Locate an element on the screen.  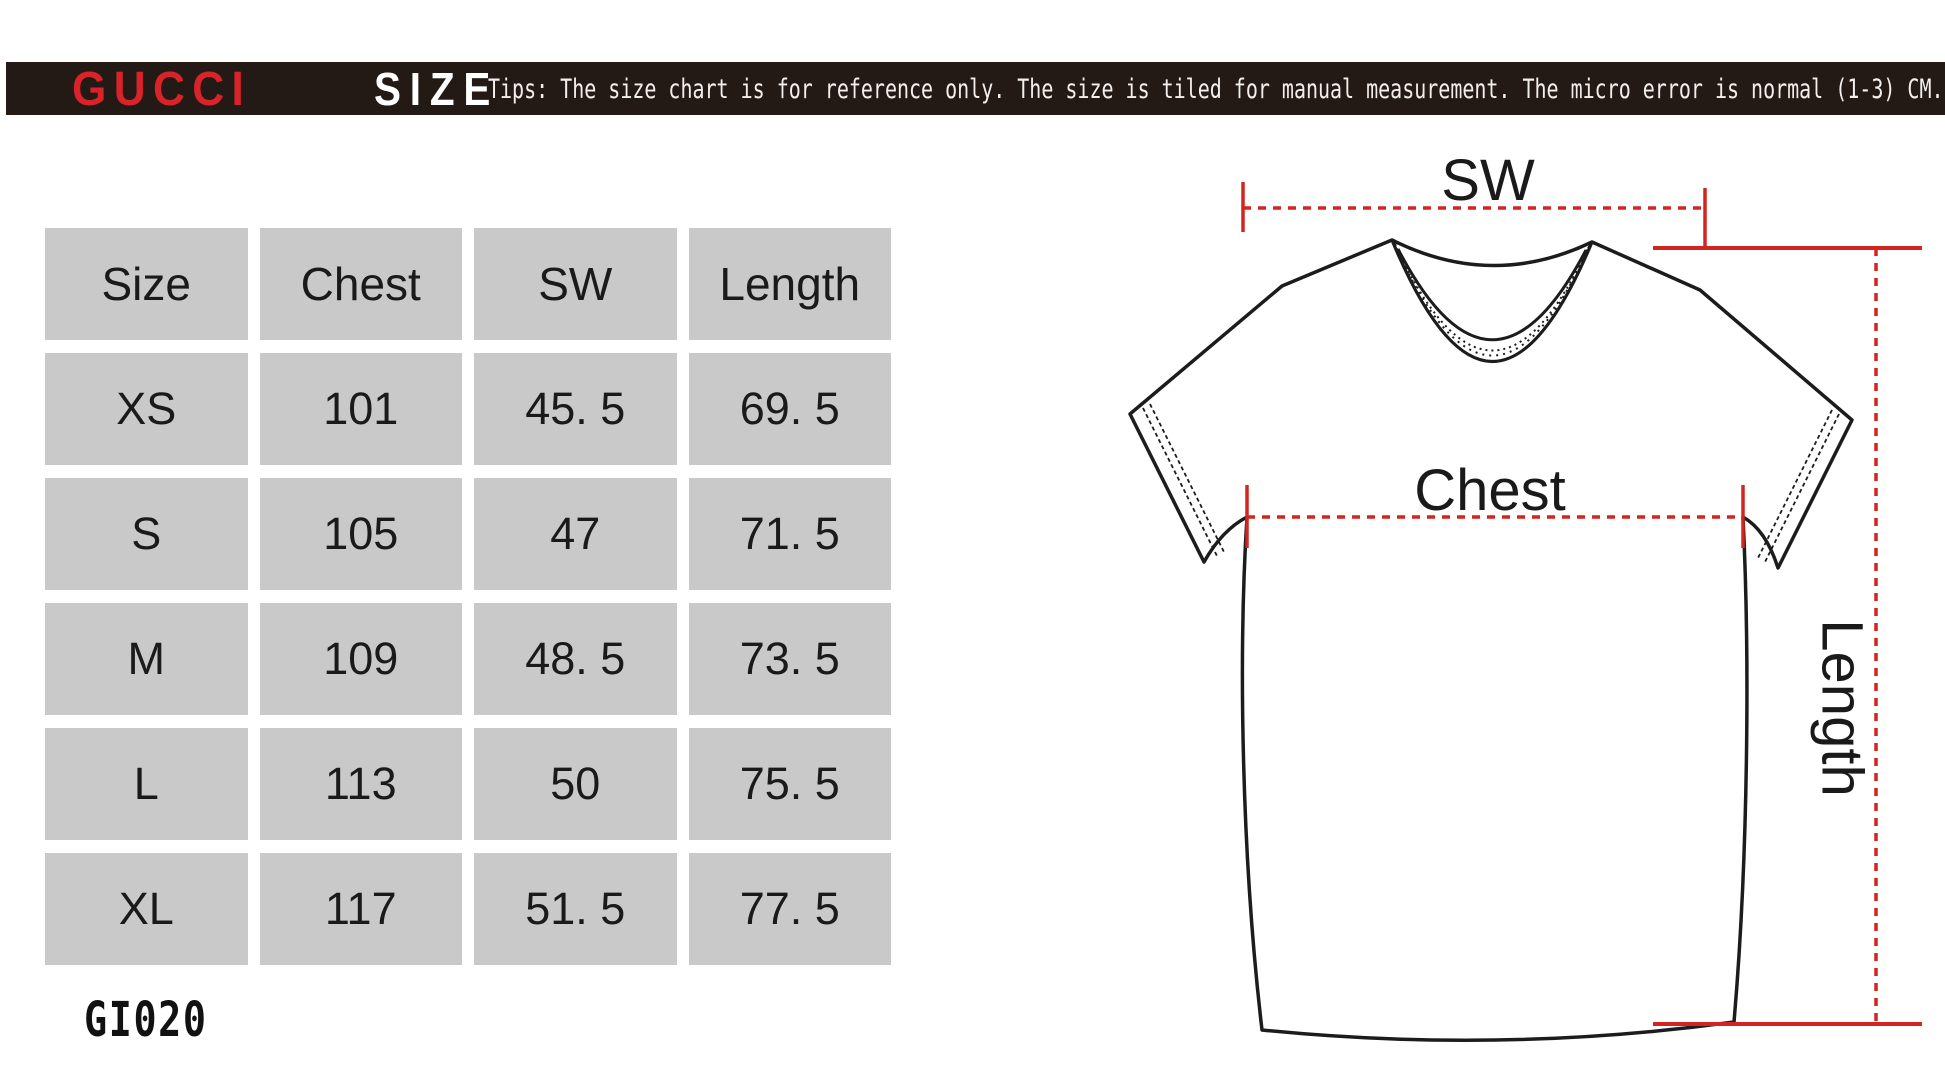
value-cell: 77. 5 is located at coordinates (789, 909).